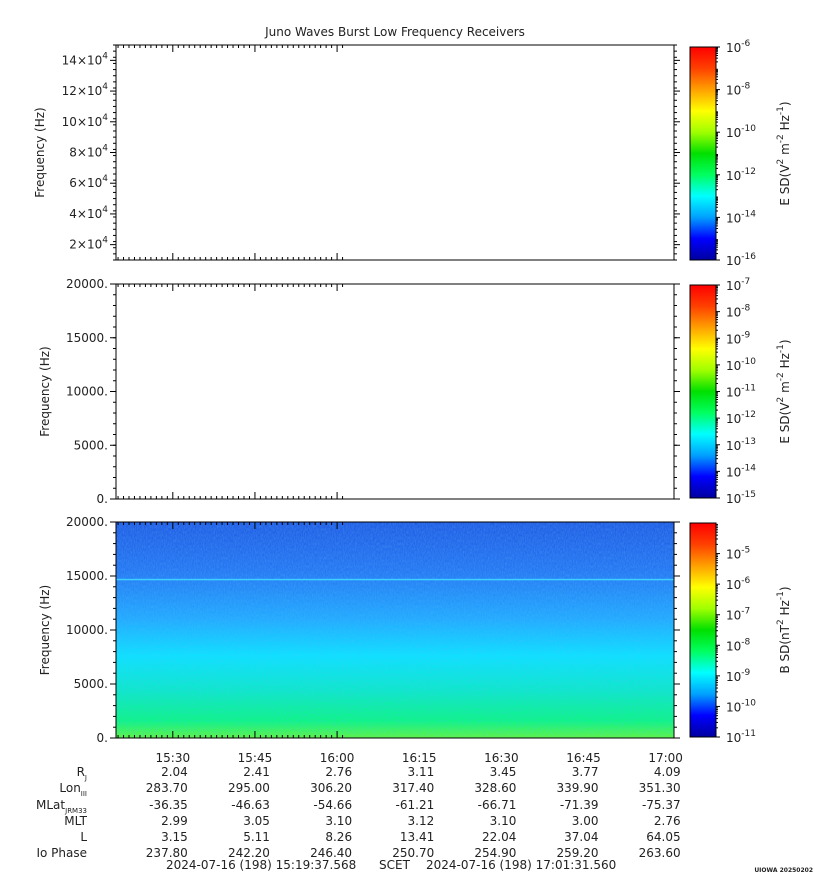 The image size is (815, 880). What do you see at coordinates (85, 59) in the screenshot?
I see `y-tick-label: 14×104` at bounding box center [85, 59].